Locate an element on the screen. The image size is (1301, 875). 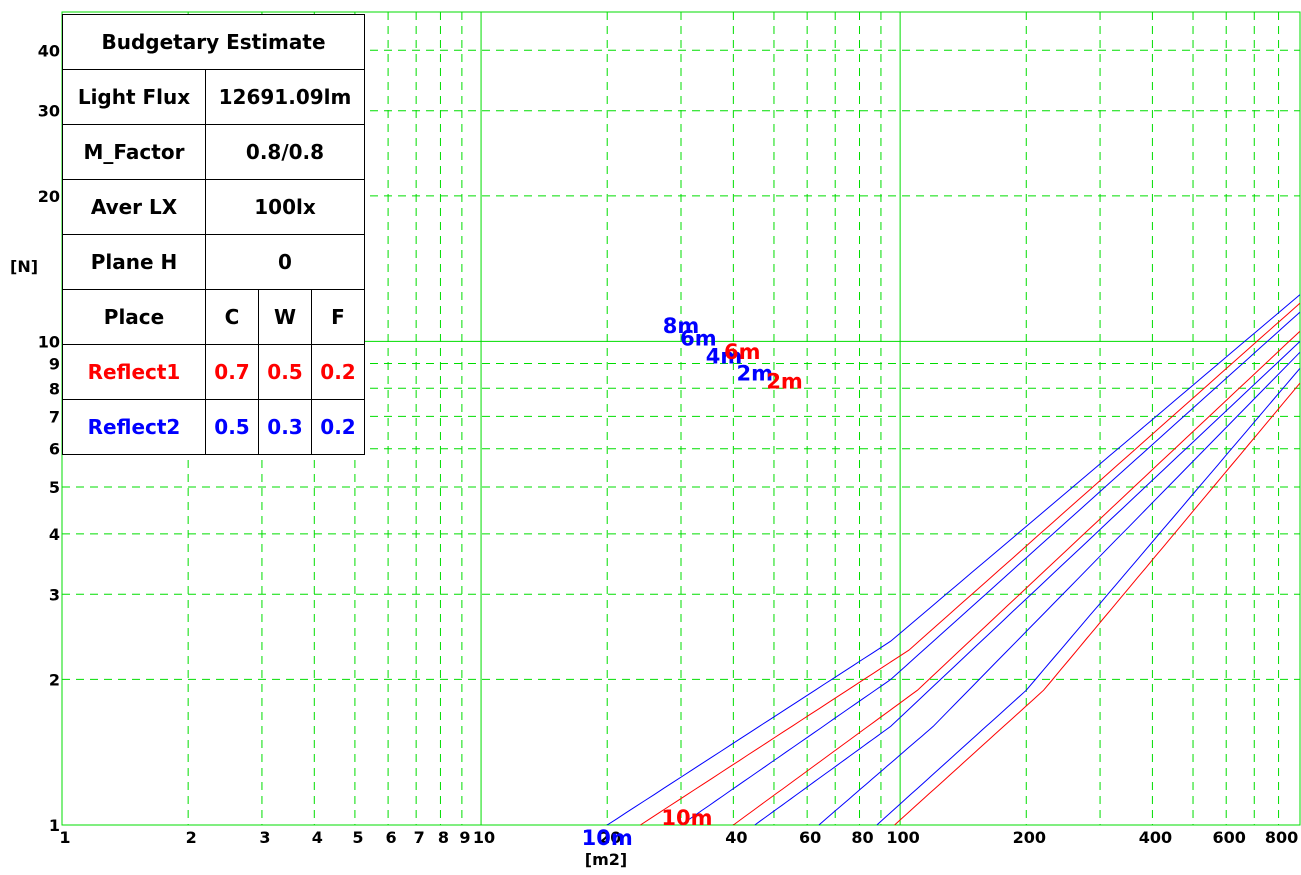
reflect2-f: 0.2 is located at coordinates (338, 427).